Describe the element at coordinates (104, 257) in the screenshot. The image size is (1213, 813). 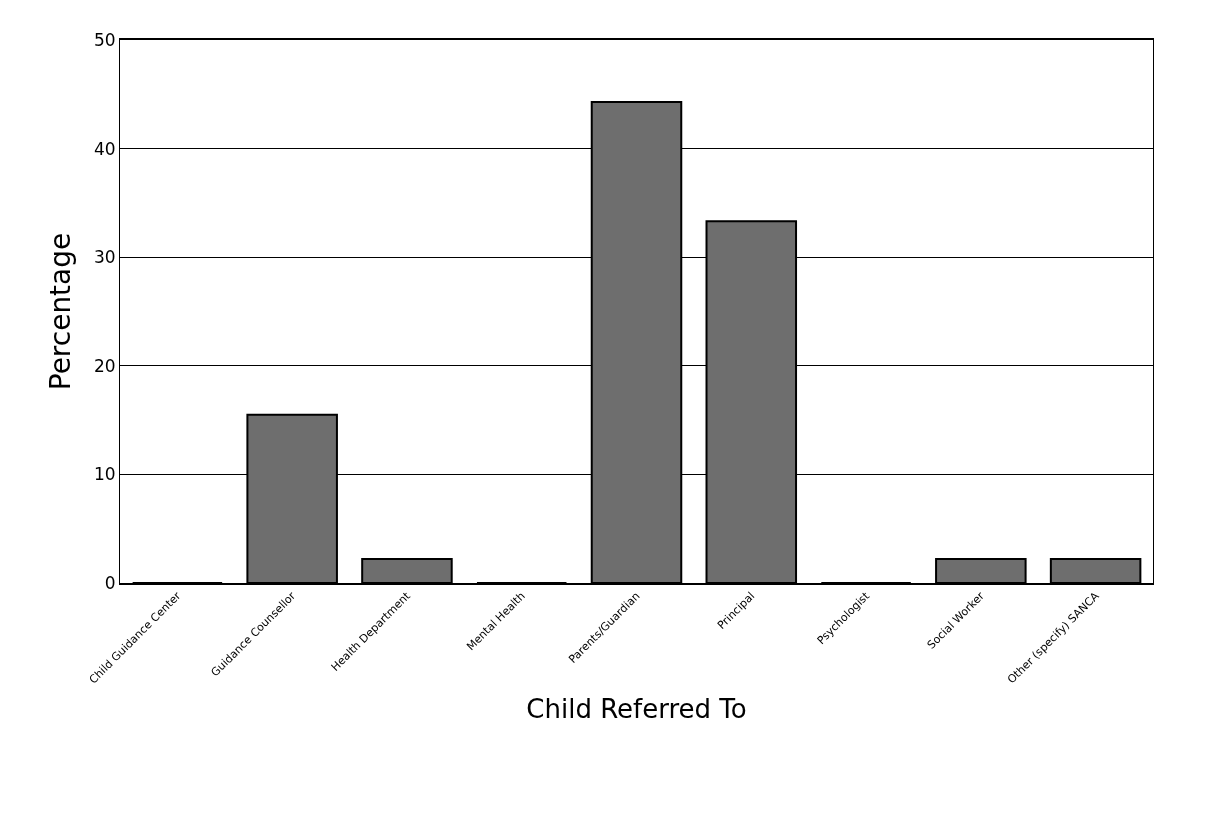
I see `y-tick-label: 30` at that location.